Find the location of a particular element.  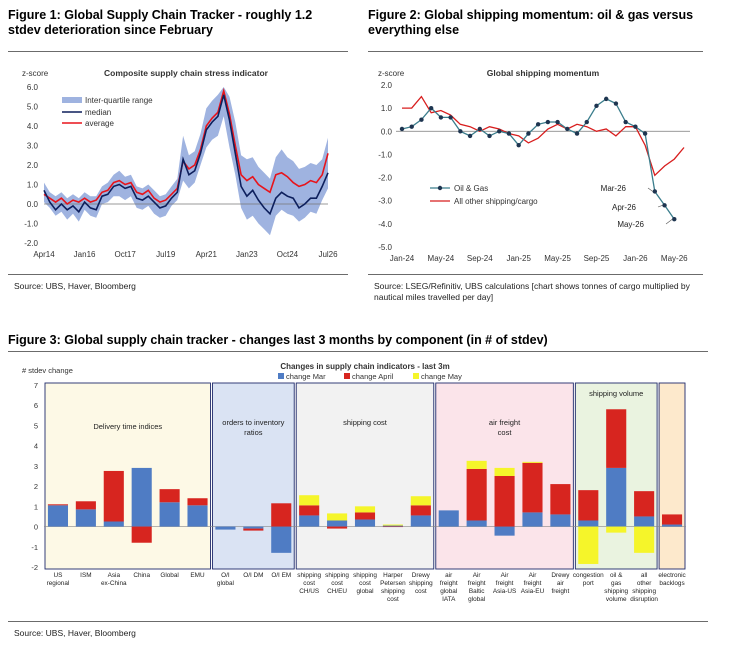

category-label: Drewy air freight is located at coordinates (560, 583).